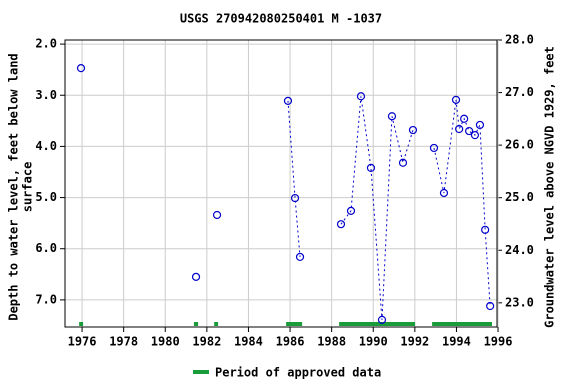 The image size is (576, 384). I want to click on y2-tick-label: 27.0, so click(519, 92).